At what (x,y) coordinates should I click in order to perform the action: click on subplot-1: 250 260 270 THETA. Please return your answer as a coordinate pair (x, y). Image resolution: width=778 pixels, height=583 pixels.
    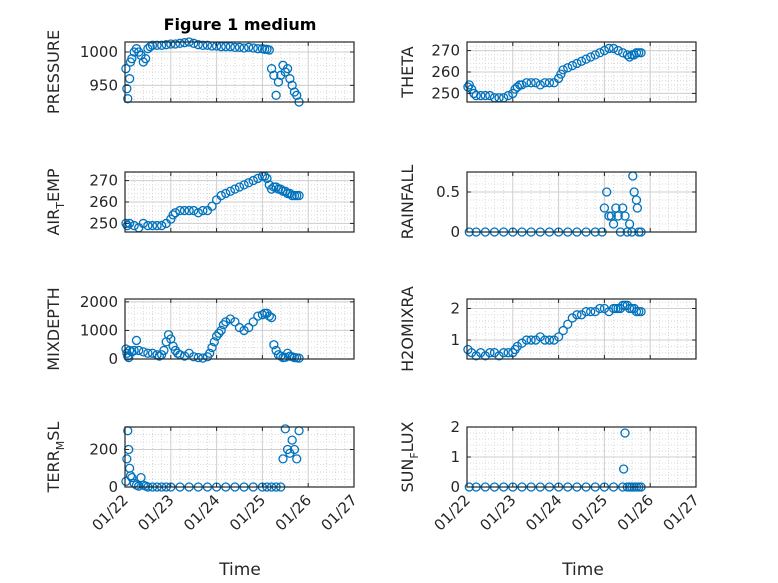
    Looking at the image, I should click on (547, 72).